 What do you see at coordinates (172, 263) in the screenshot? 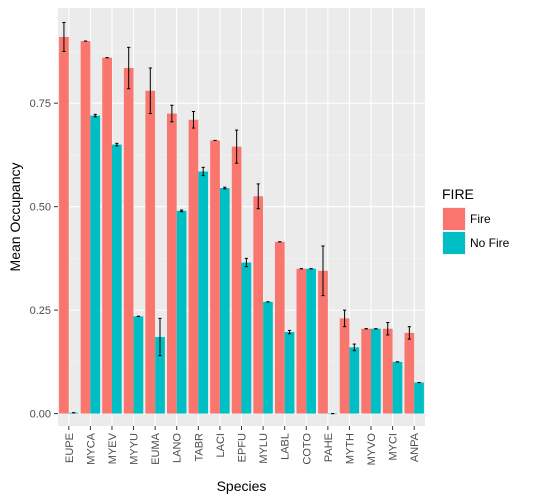
I see `bar-fire-lano` at bounding box center [172, 263].